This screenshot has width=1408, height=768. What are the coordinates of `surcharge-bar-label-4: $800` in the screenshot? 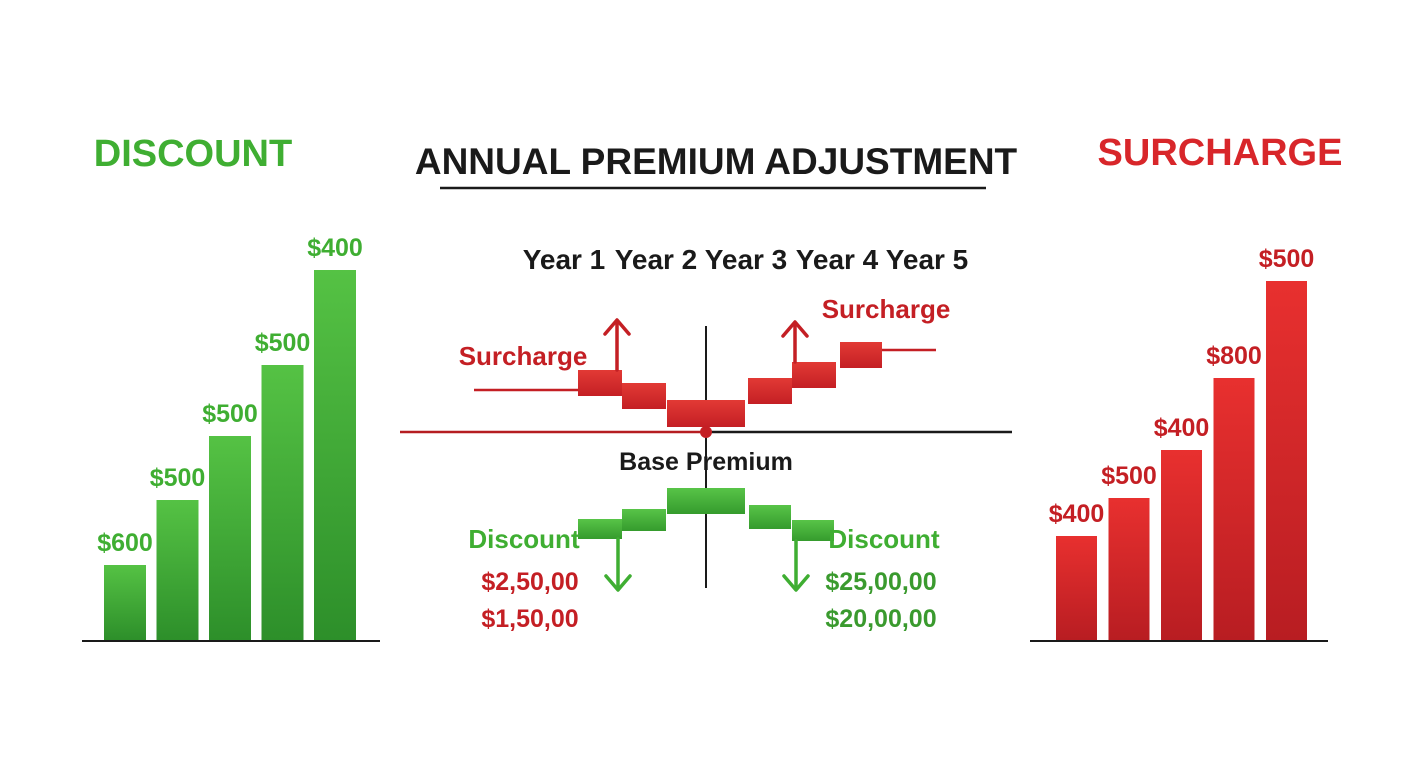 It's located at (1234, 356).